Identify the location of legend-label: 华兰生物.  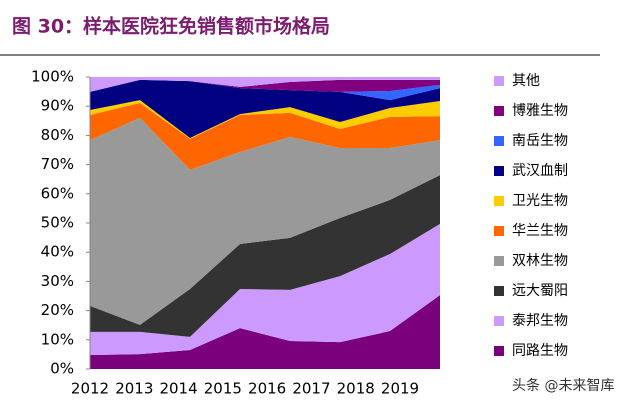
(540, 231).